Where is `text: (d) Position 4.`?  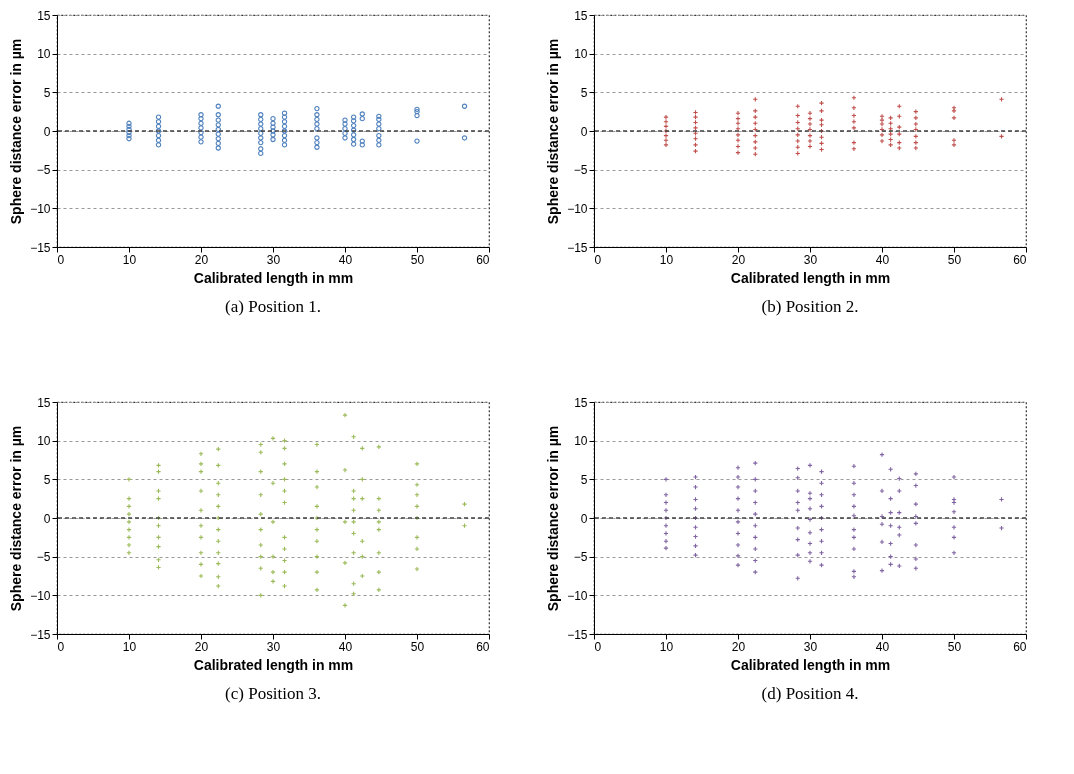
text: (d) Position 4. is located at coordinates (810, 693).